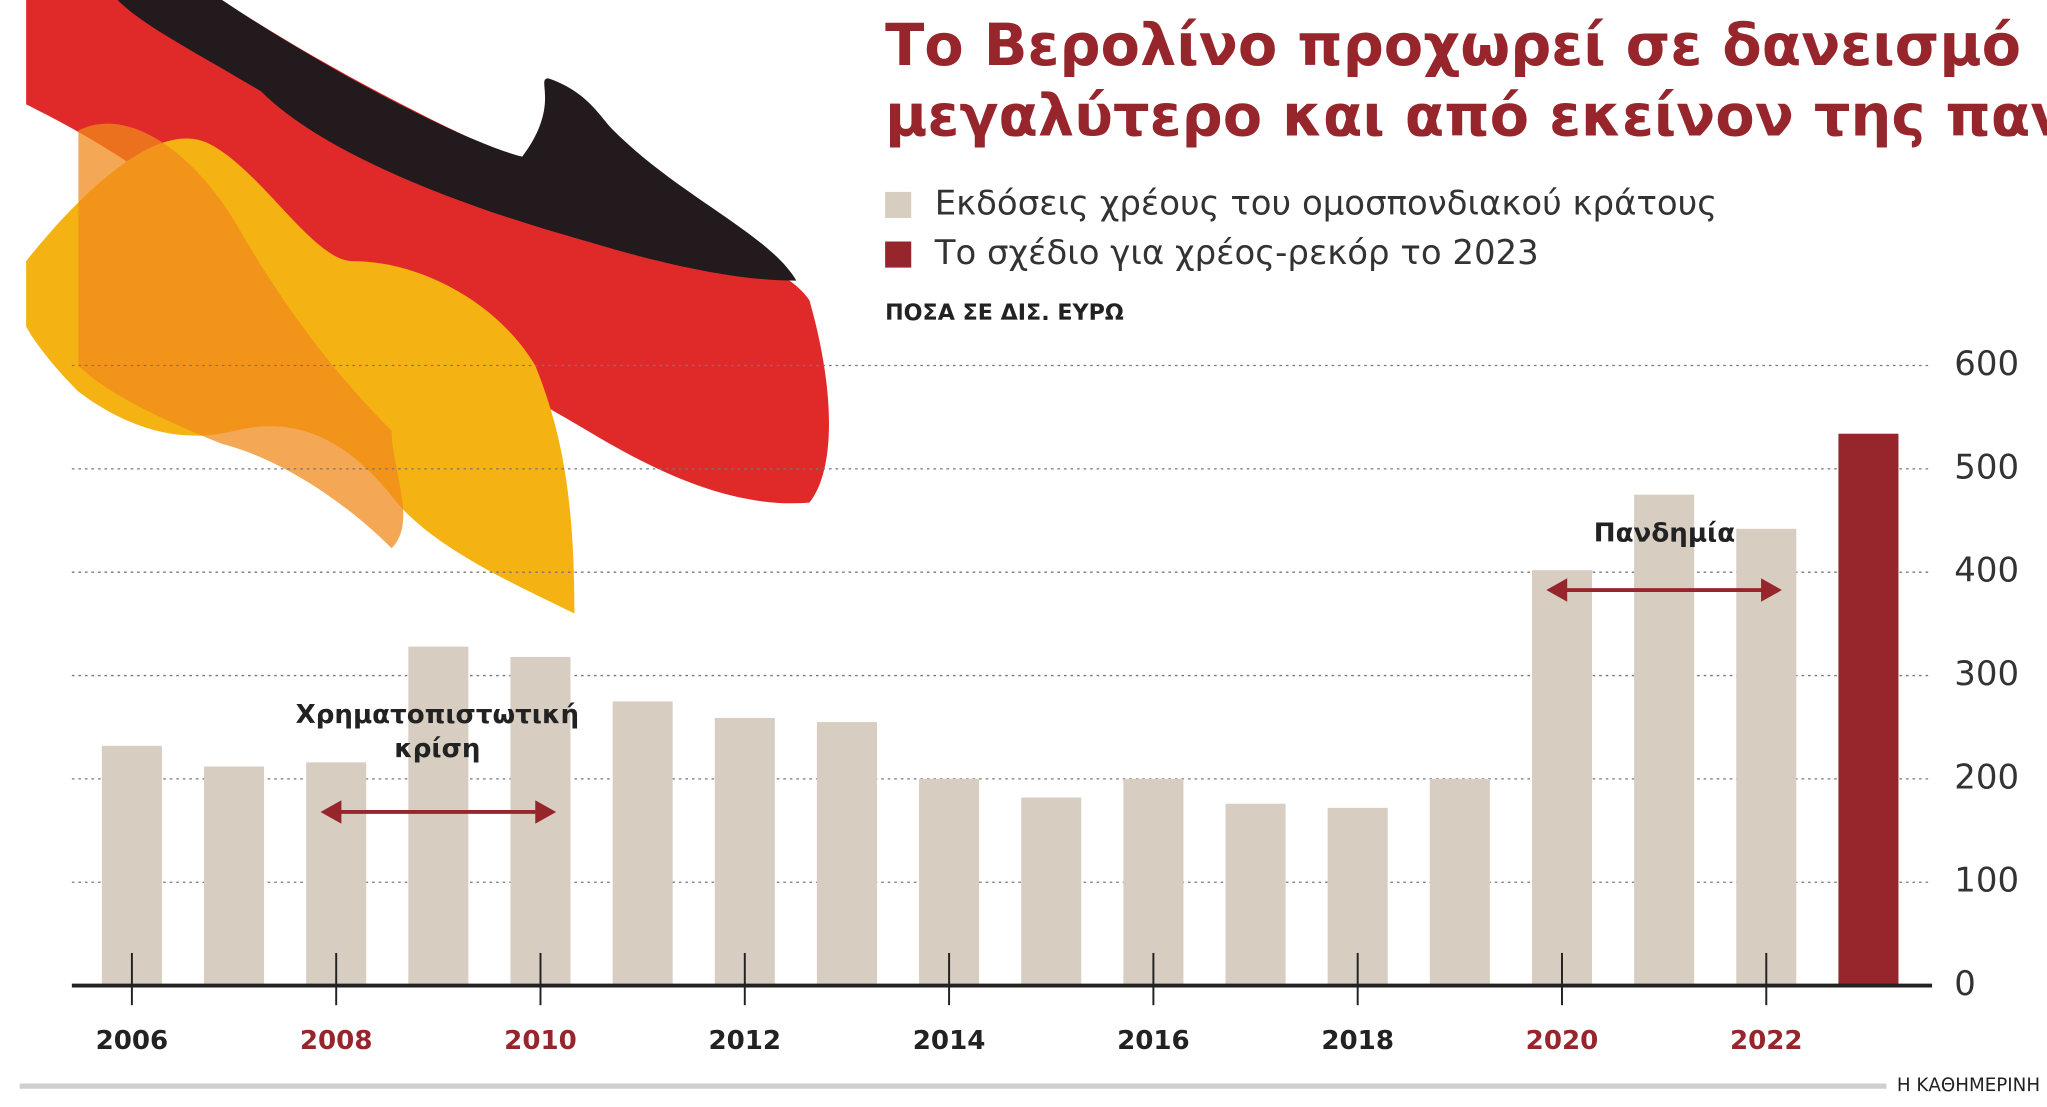  I want to click on chart-title: Το Βερολίνο προχωρεί σε δανεισμό, so click(1453, 45).